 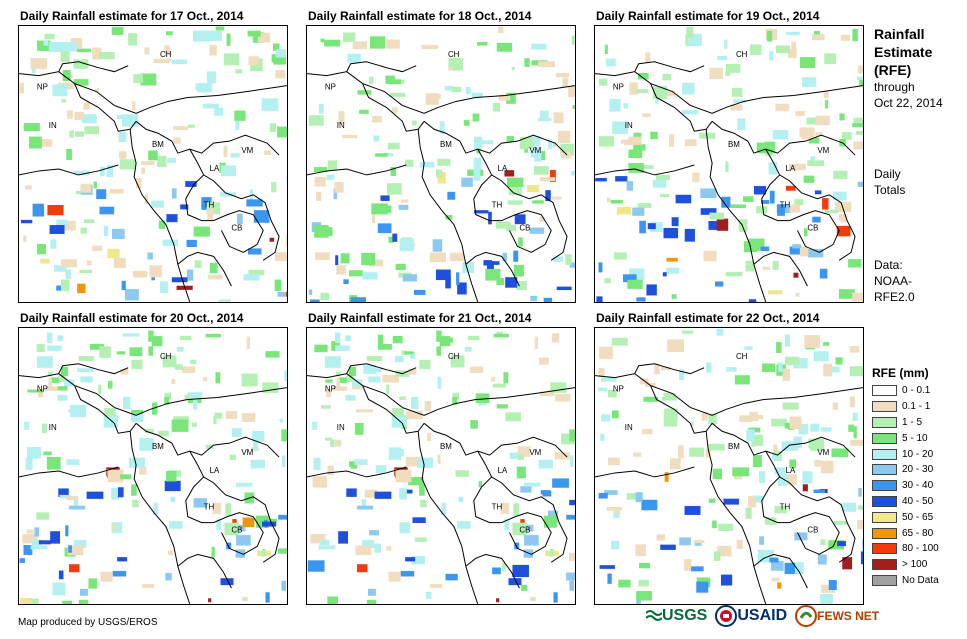 I want to click on side-data-src1: NOAA-, so click(x=893, y=281).